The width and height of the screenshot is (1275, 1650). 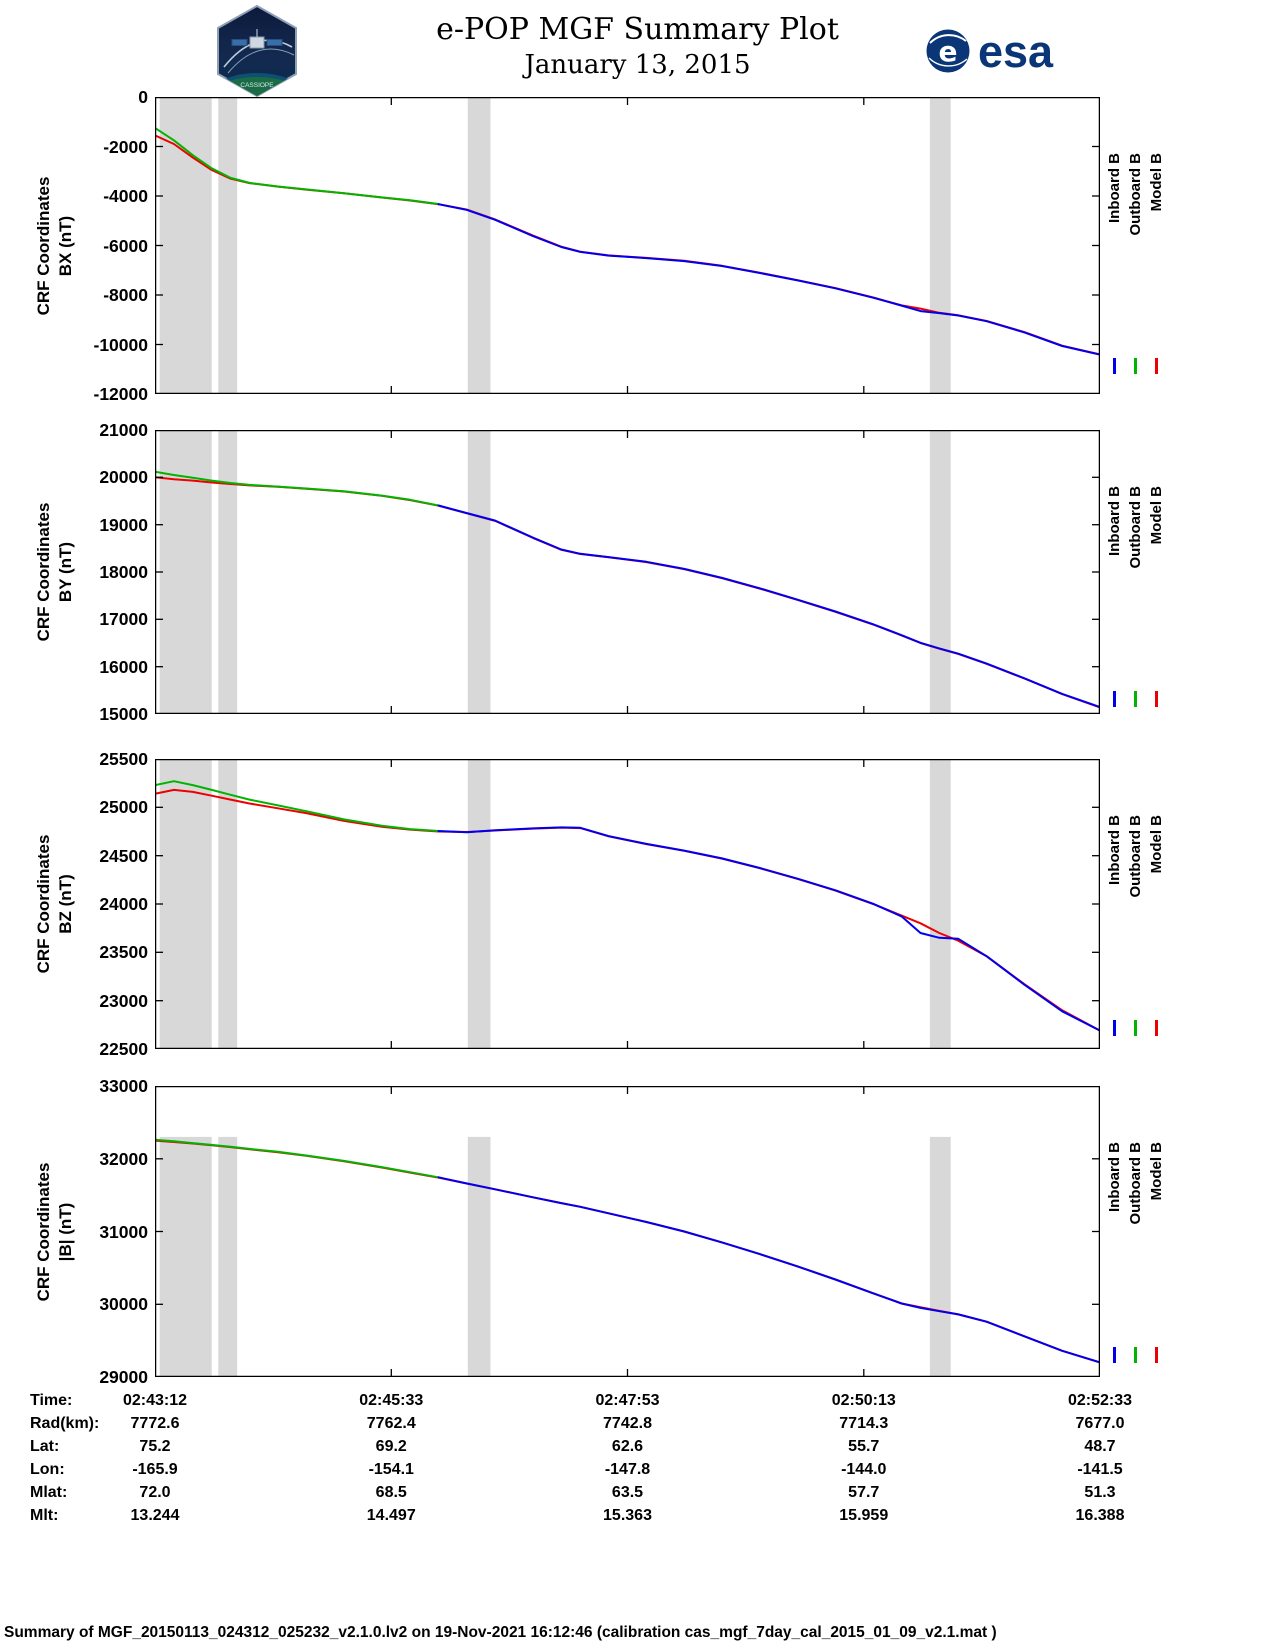 What do you see at coordinates (1016, 51) in the screenshot?
I see `esa-wordmark: esa` at bounding box center [1016, 51].